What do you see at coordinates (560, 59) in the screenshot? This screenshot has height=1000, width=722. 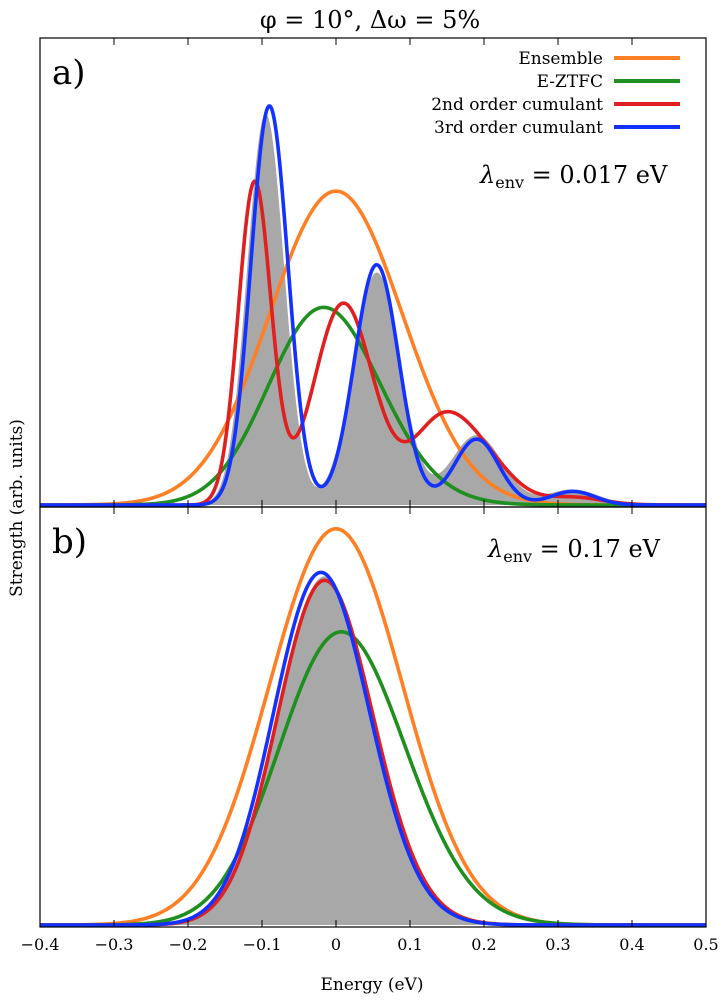 I see `legend-entry-label: Ensemble` at bounding box center [560, 59].